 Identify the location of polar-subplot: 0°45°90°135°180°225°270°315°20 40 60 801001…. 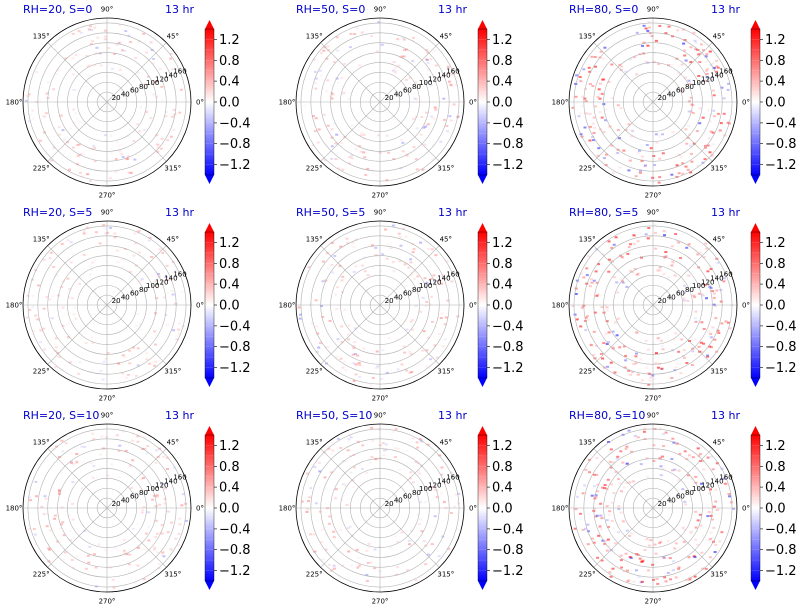
(128, 304).